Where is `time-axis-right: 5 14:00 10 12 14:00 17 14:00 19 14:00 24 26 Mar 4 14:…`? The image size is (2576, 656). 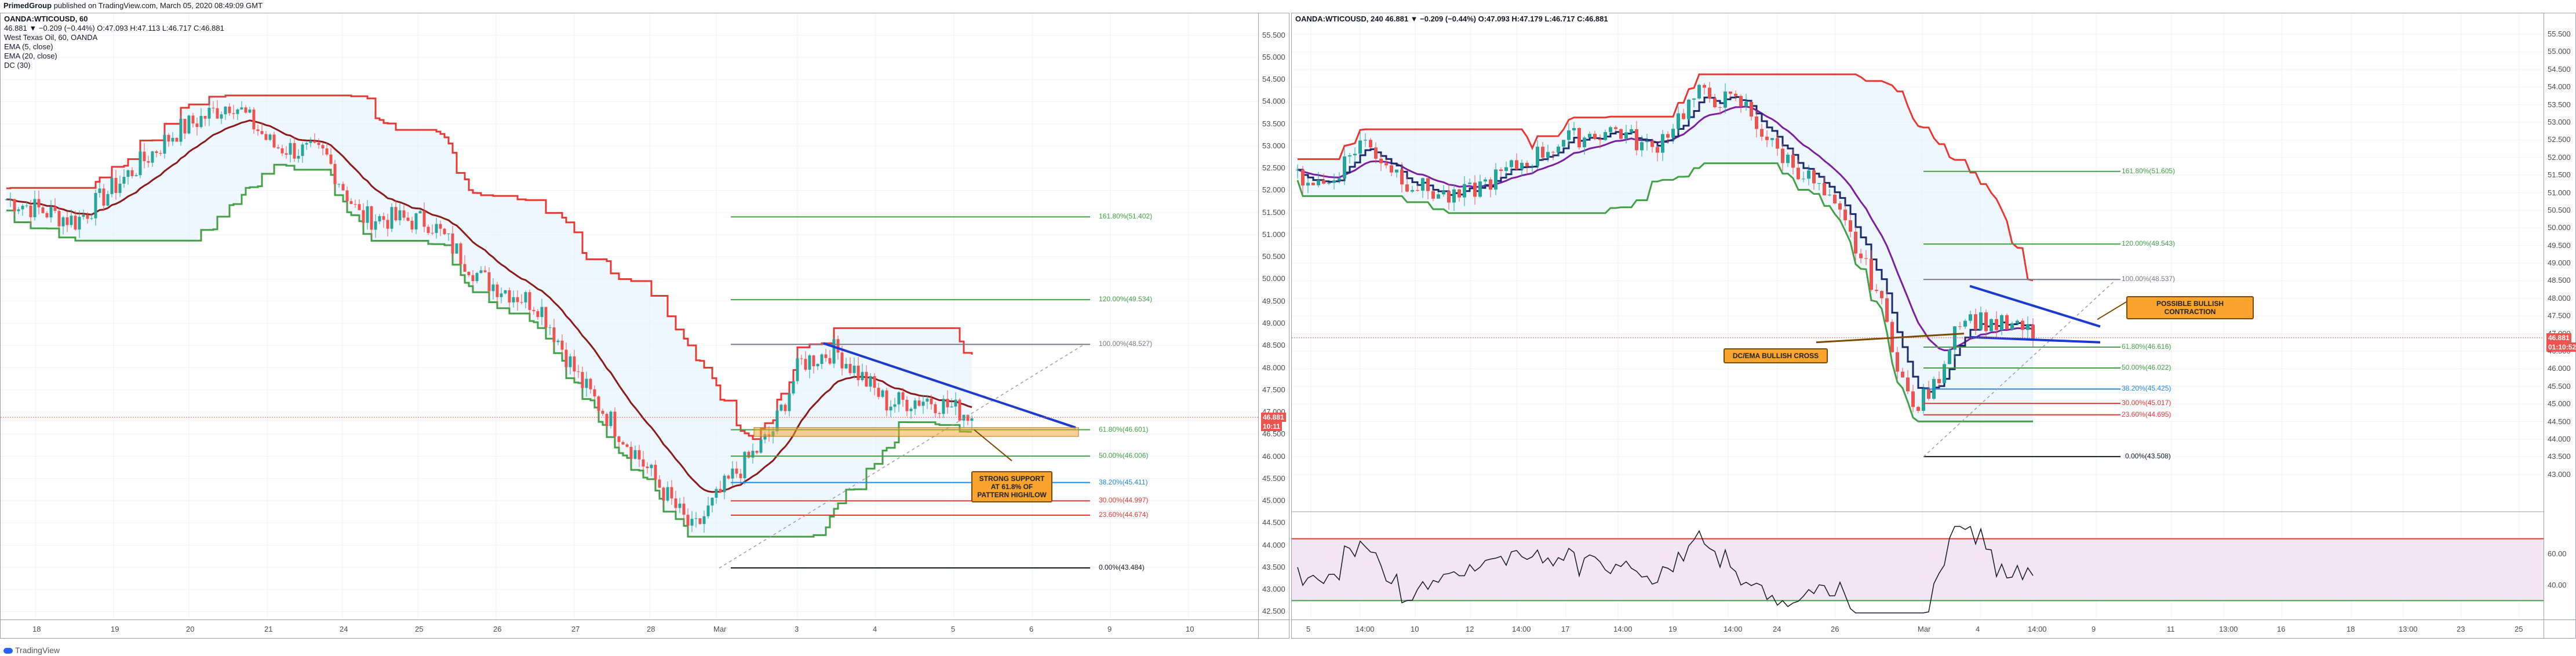 time-axis-right: 5 14:00 10 12 14:00 17 14:00 19 14:00 24 26 Mar 4 14:… is located at coordinates (1934, 629).